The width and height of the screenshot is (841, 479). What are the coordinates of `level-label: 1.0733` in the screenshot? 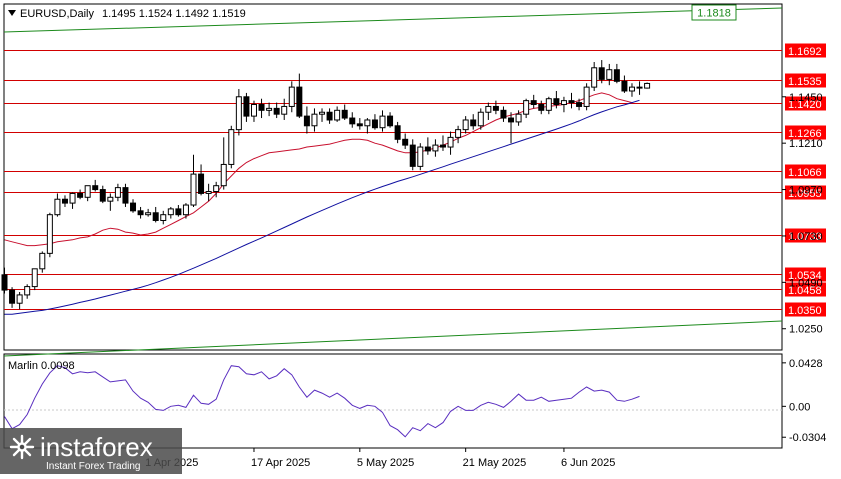 It's located at (805, 237).